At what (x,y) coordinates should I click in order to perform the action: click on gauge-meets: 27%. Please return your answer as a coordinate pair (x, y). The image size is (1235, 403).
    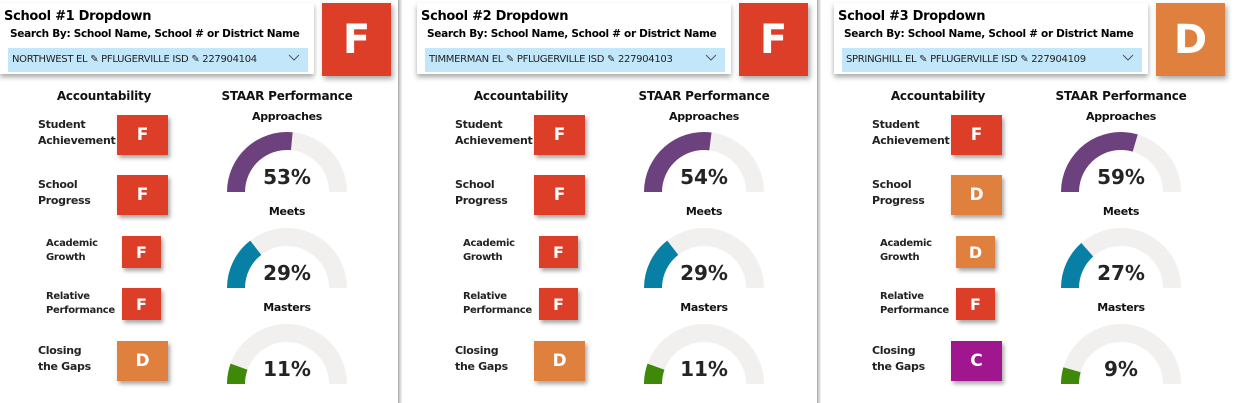
    Looking at the image, I should click on (1121, 258).